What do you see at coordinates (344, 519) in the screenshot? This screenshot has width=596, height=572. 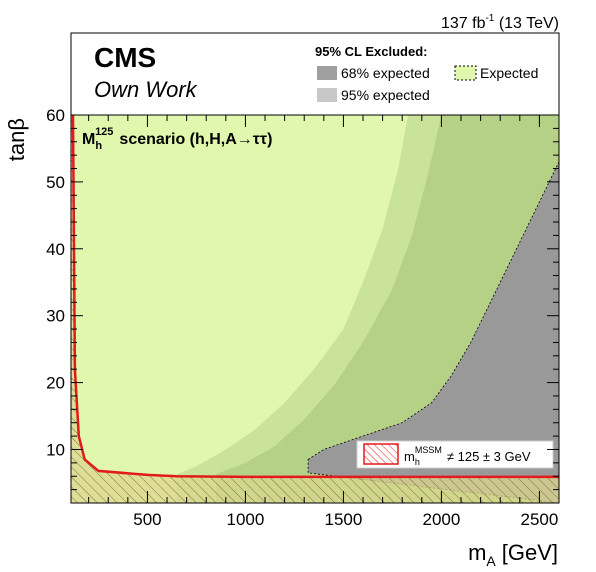 I see `x-tick-label: 1500` at bounding box center [344, 519].